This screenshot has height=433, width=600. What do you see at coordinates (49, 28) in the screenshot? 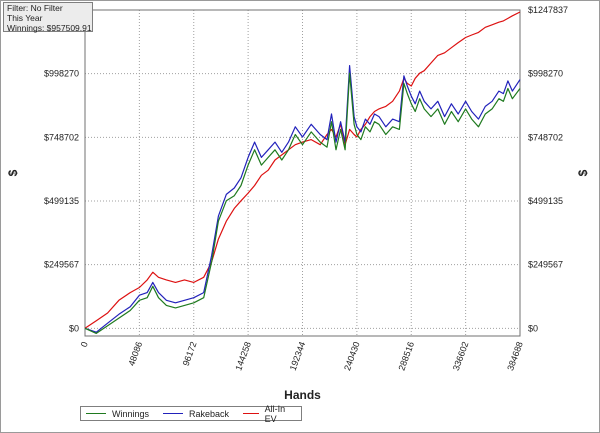
I see `winnings-label: Winnings: $957509.91` at bounding box center [49, 28].